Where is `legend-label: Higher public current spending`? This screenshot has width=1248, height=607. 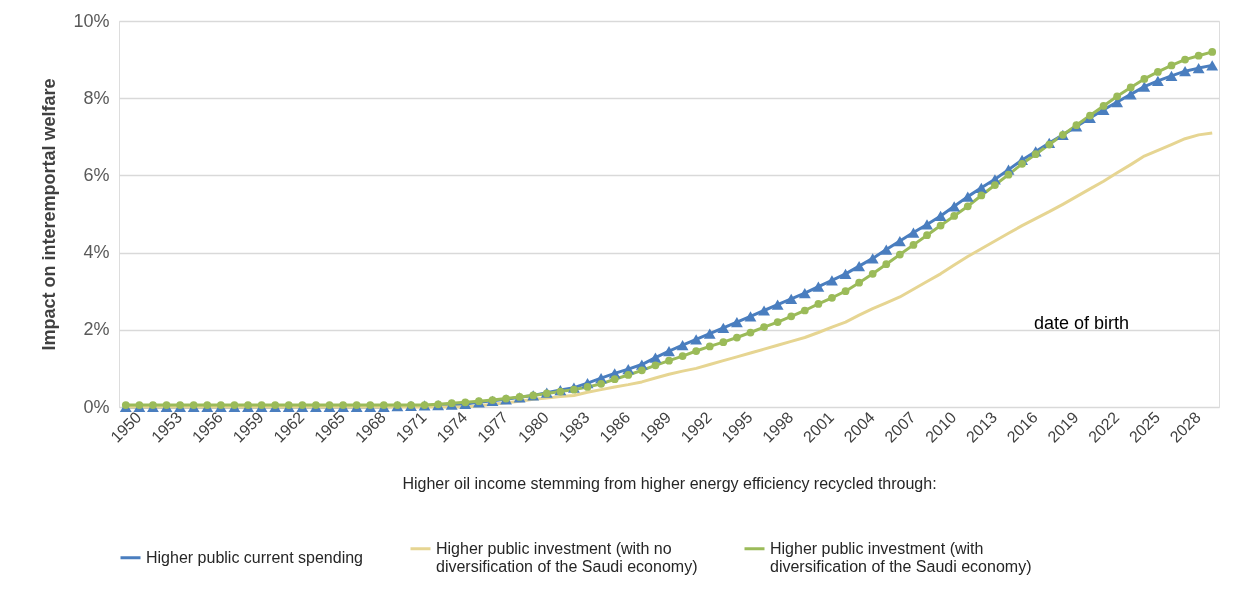
legend-label: Higher public current spending is located at coordinates (255, 557).